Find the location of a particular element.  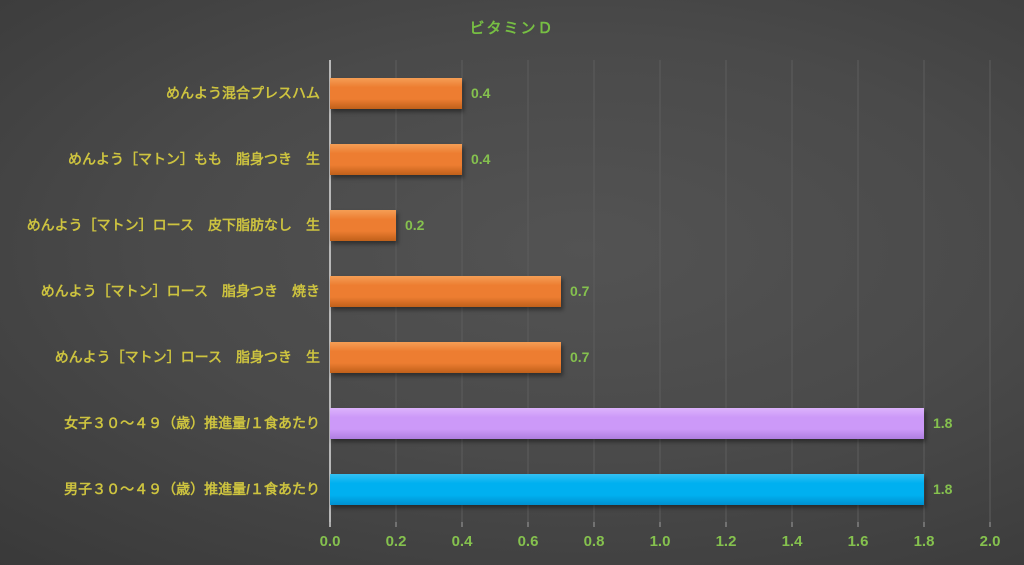

x-tick-label: 1.6 is located at coordinates (858, 541).